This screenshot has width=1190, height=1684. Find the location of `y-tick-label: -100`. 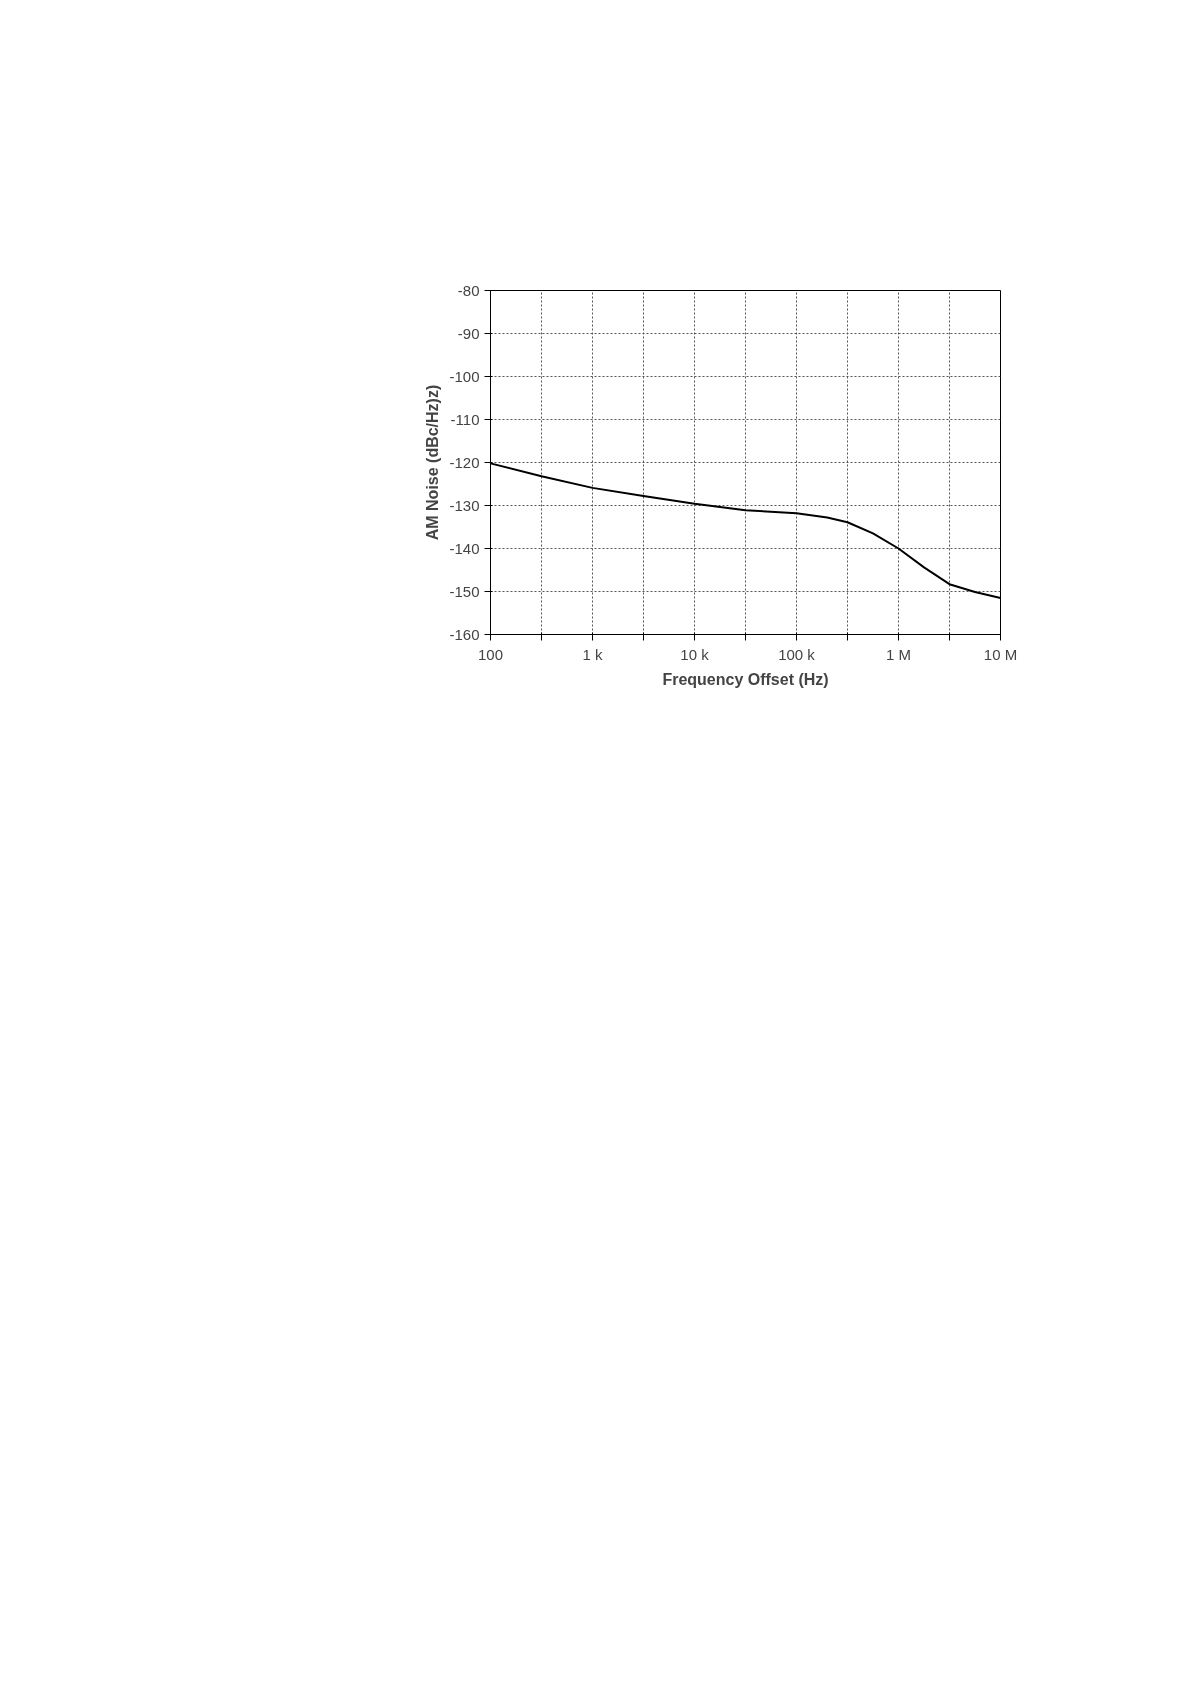

y-tick-label: -100 is located at coordinates (464, 376).